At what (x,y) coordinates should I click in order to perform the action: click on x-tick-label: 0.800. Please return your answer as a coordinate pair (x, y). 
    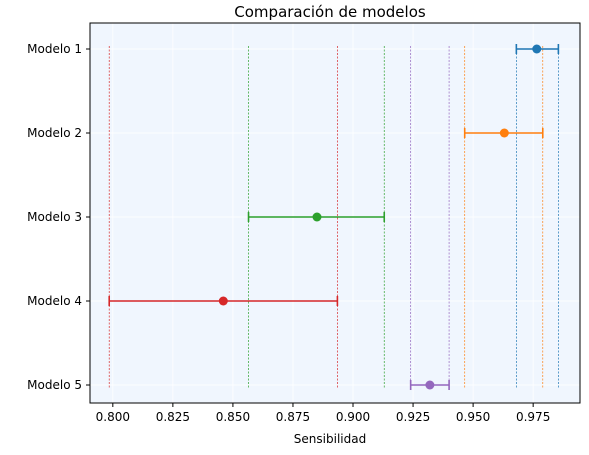
    Looking at the image, I should click on (113, 417).